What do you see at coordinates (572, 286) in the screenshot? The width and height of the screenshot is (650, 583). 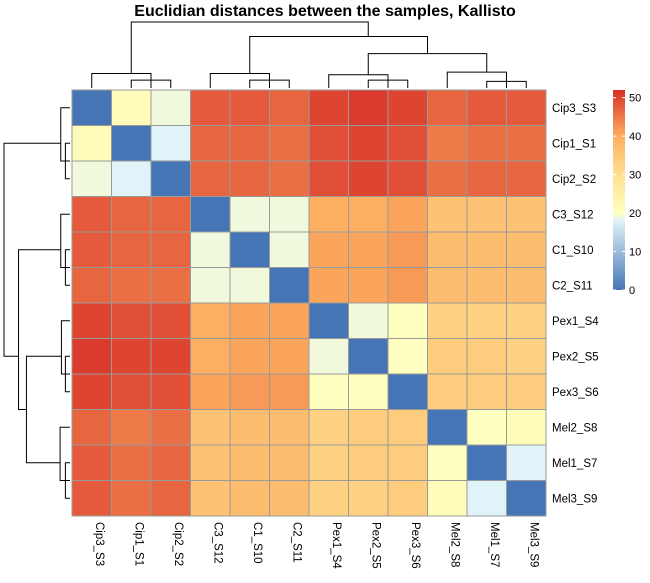 I see `row-label: C2_S11` at bounding box center [572, 286].